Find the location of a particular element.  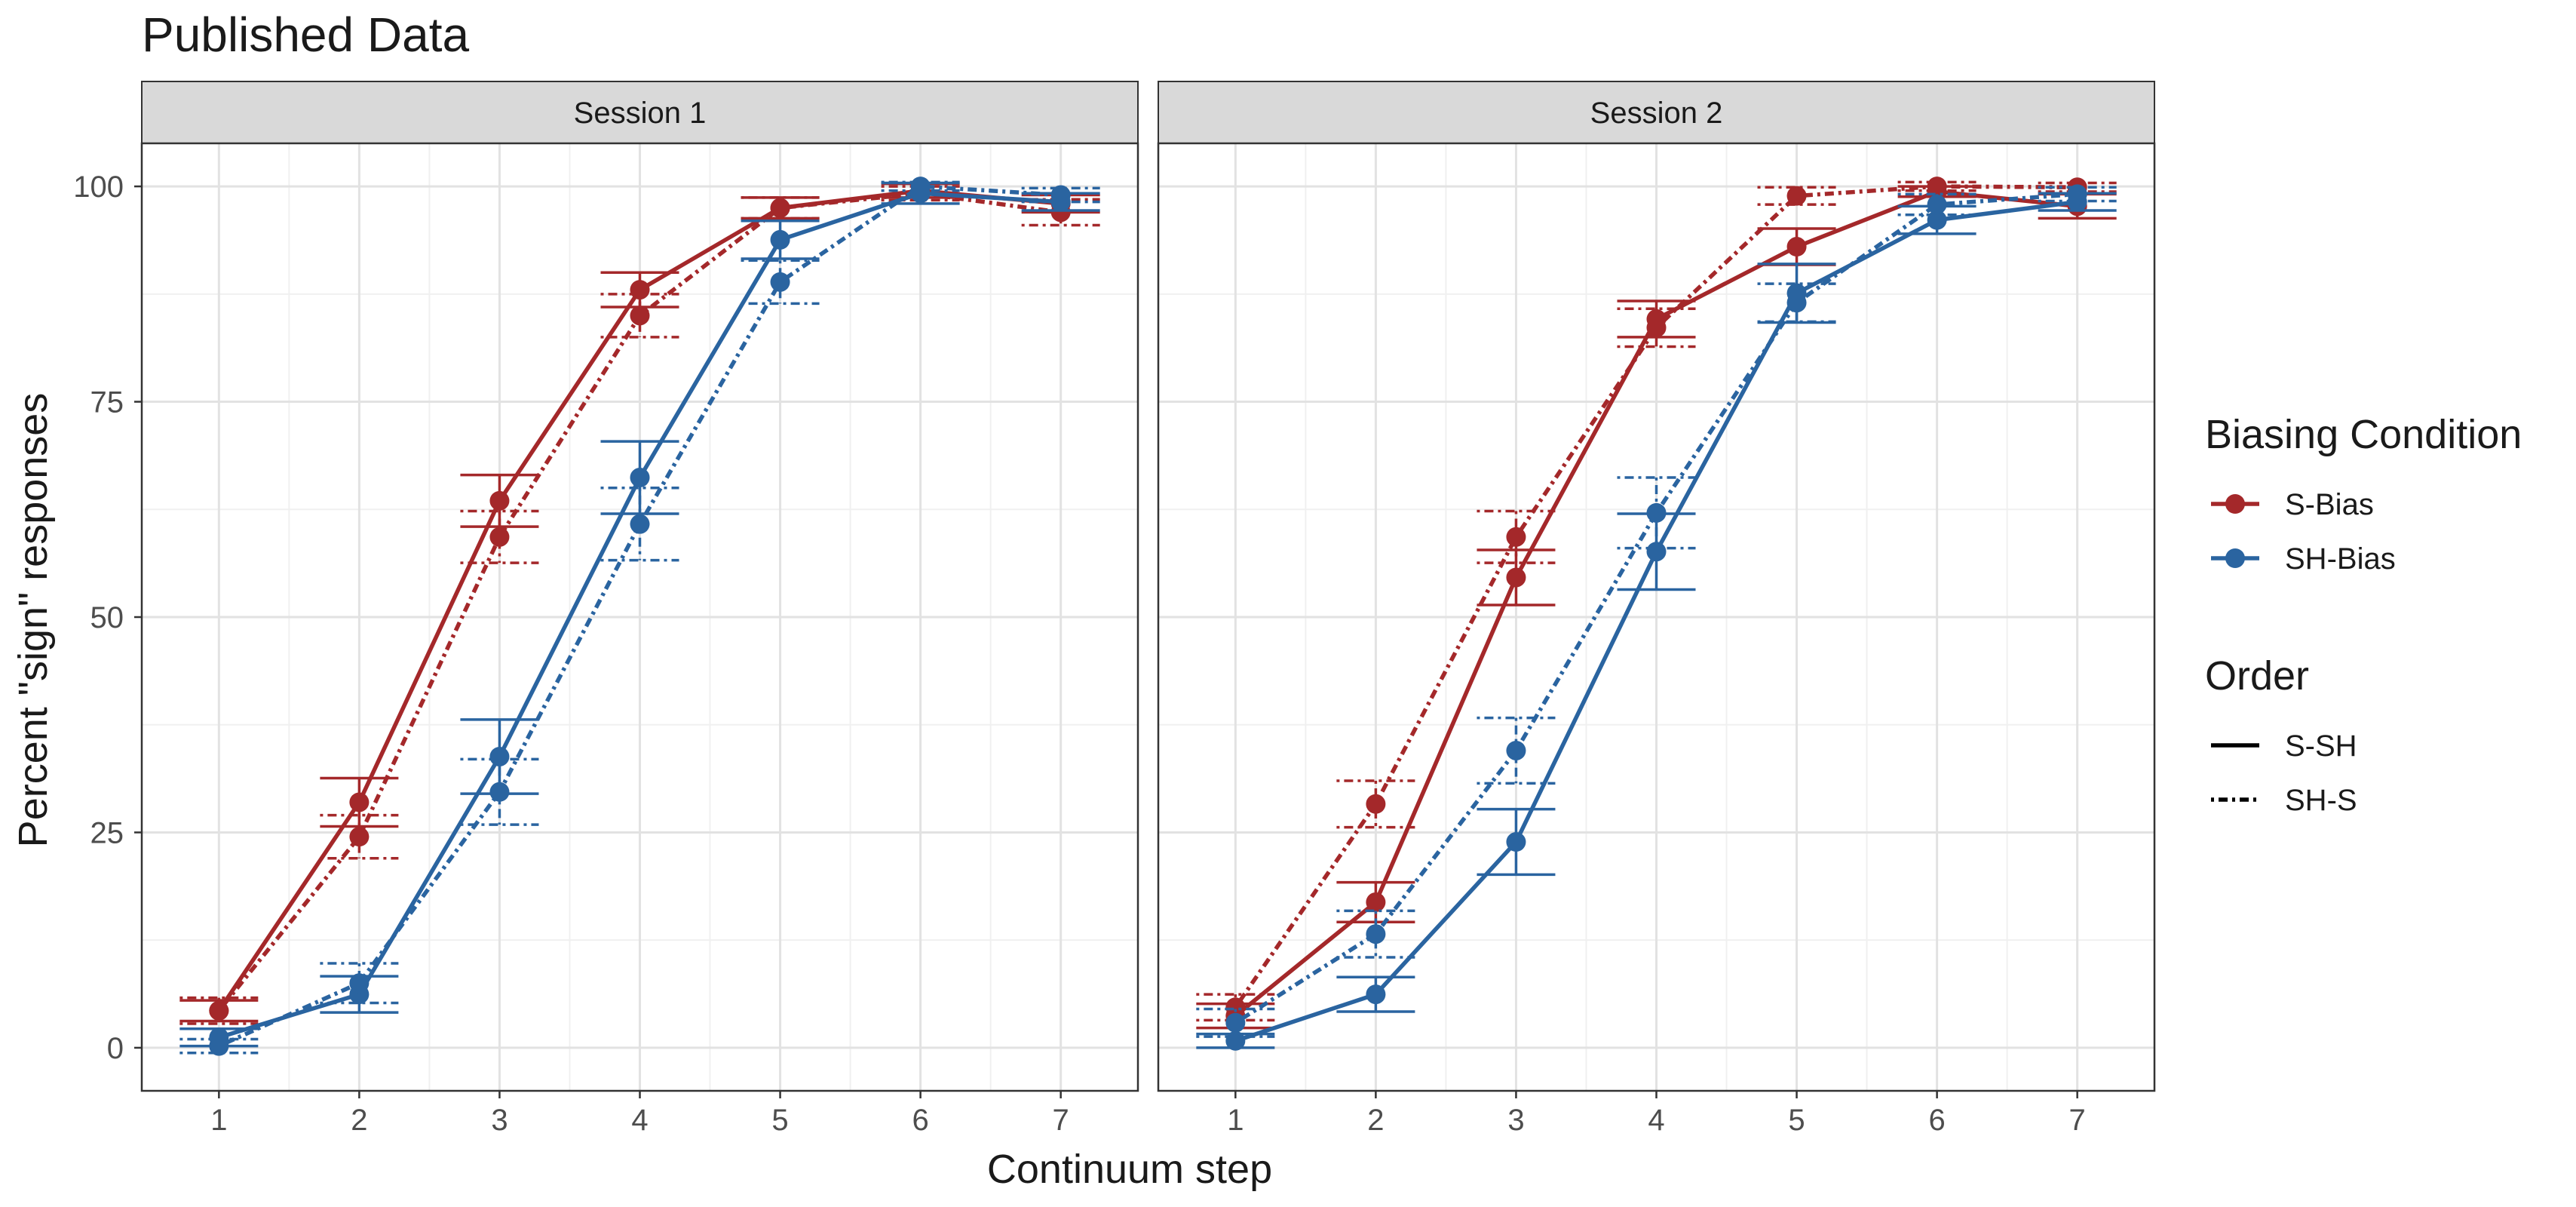

y-tick-label: 50 is located at coordinates (107, 617).